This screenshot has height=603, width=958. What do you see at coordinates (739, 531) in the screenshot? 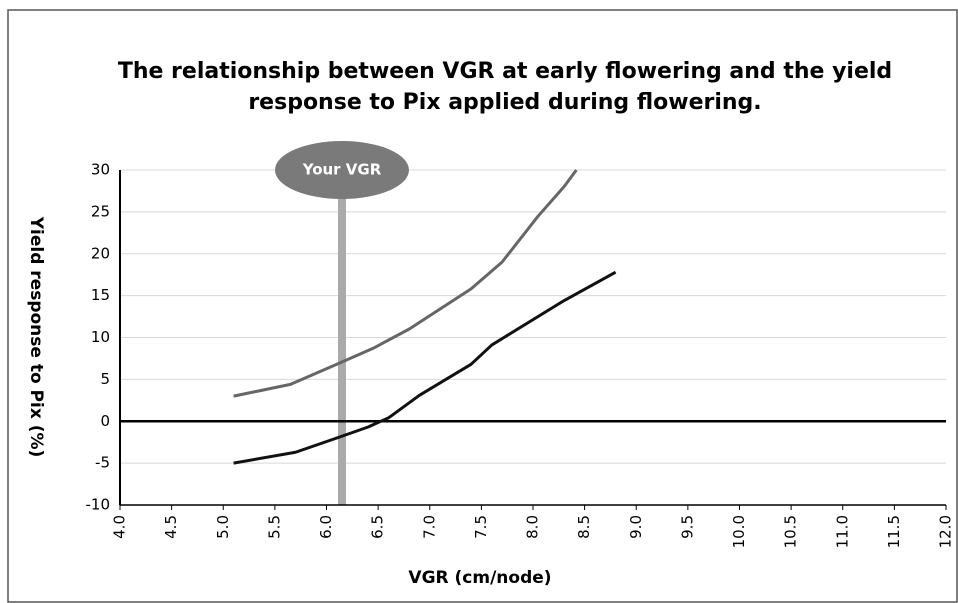
I see `x-tick-label: 10.0` at bounding box center [739, 531].